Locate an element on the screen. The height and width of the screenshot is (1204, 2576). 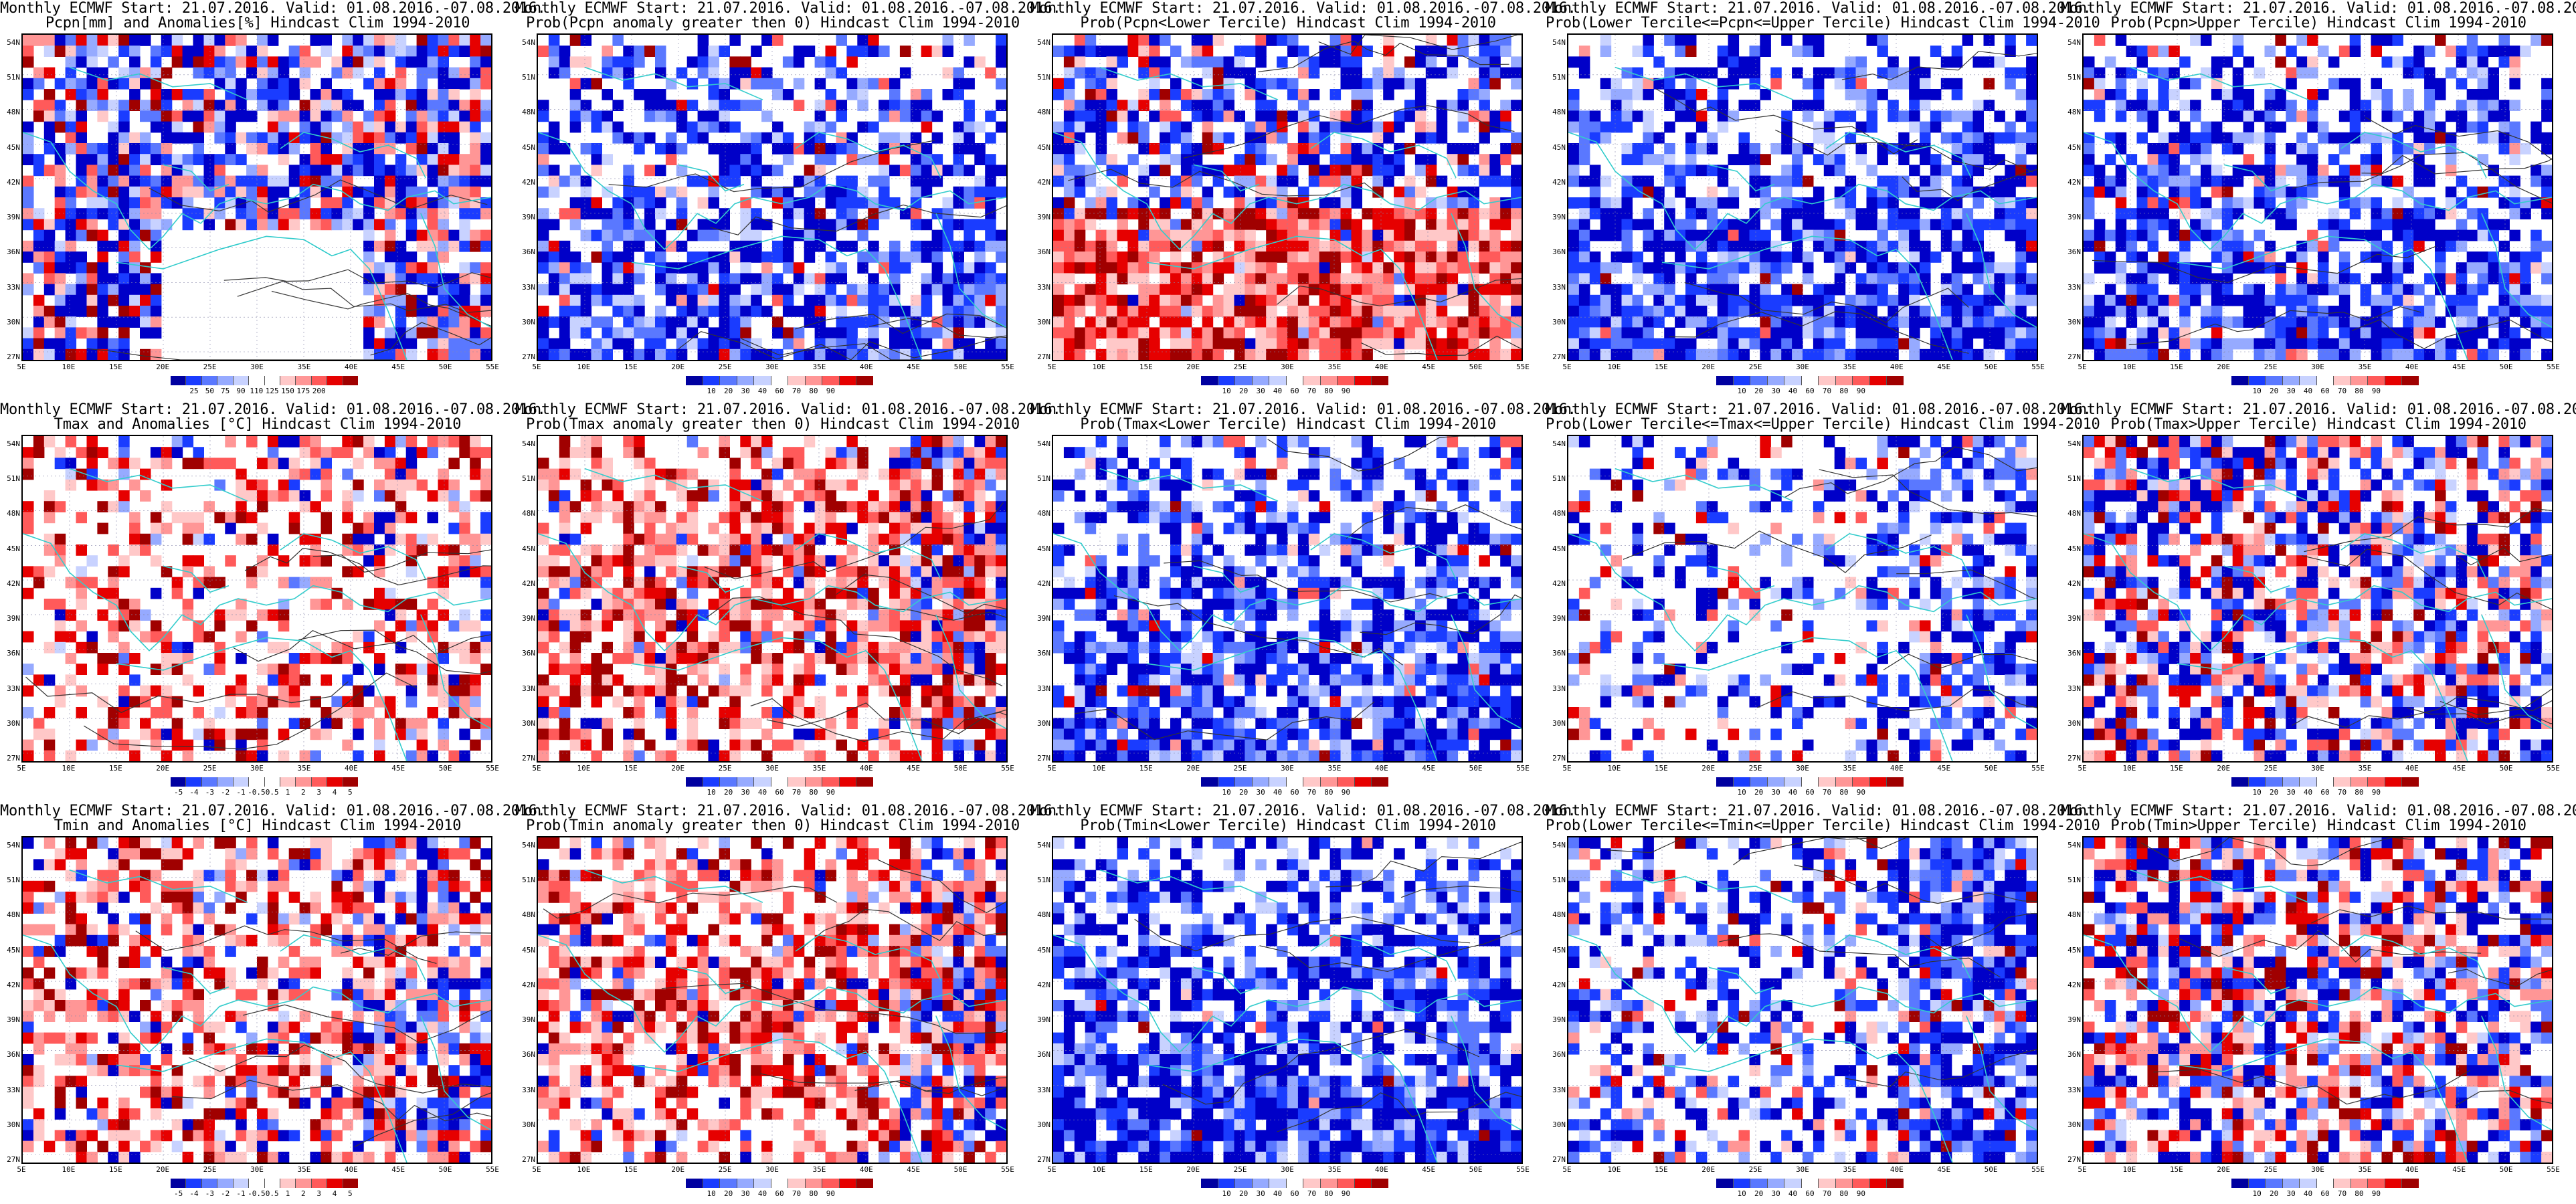
latitude-label: 30N is located at coordinates (1043, 321).